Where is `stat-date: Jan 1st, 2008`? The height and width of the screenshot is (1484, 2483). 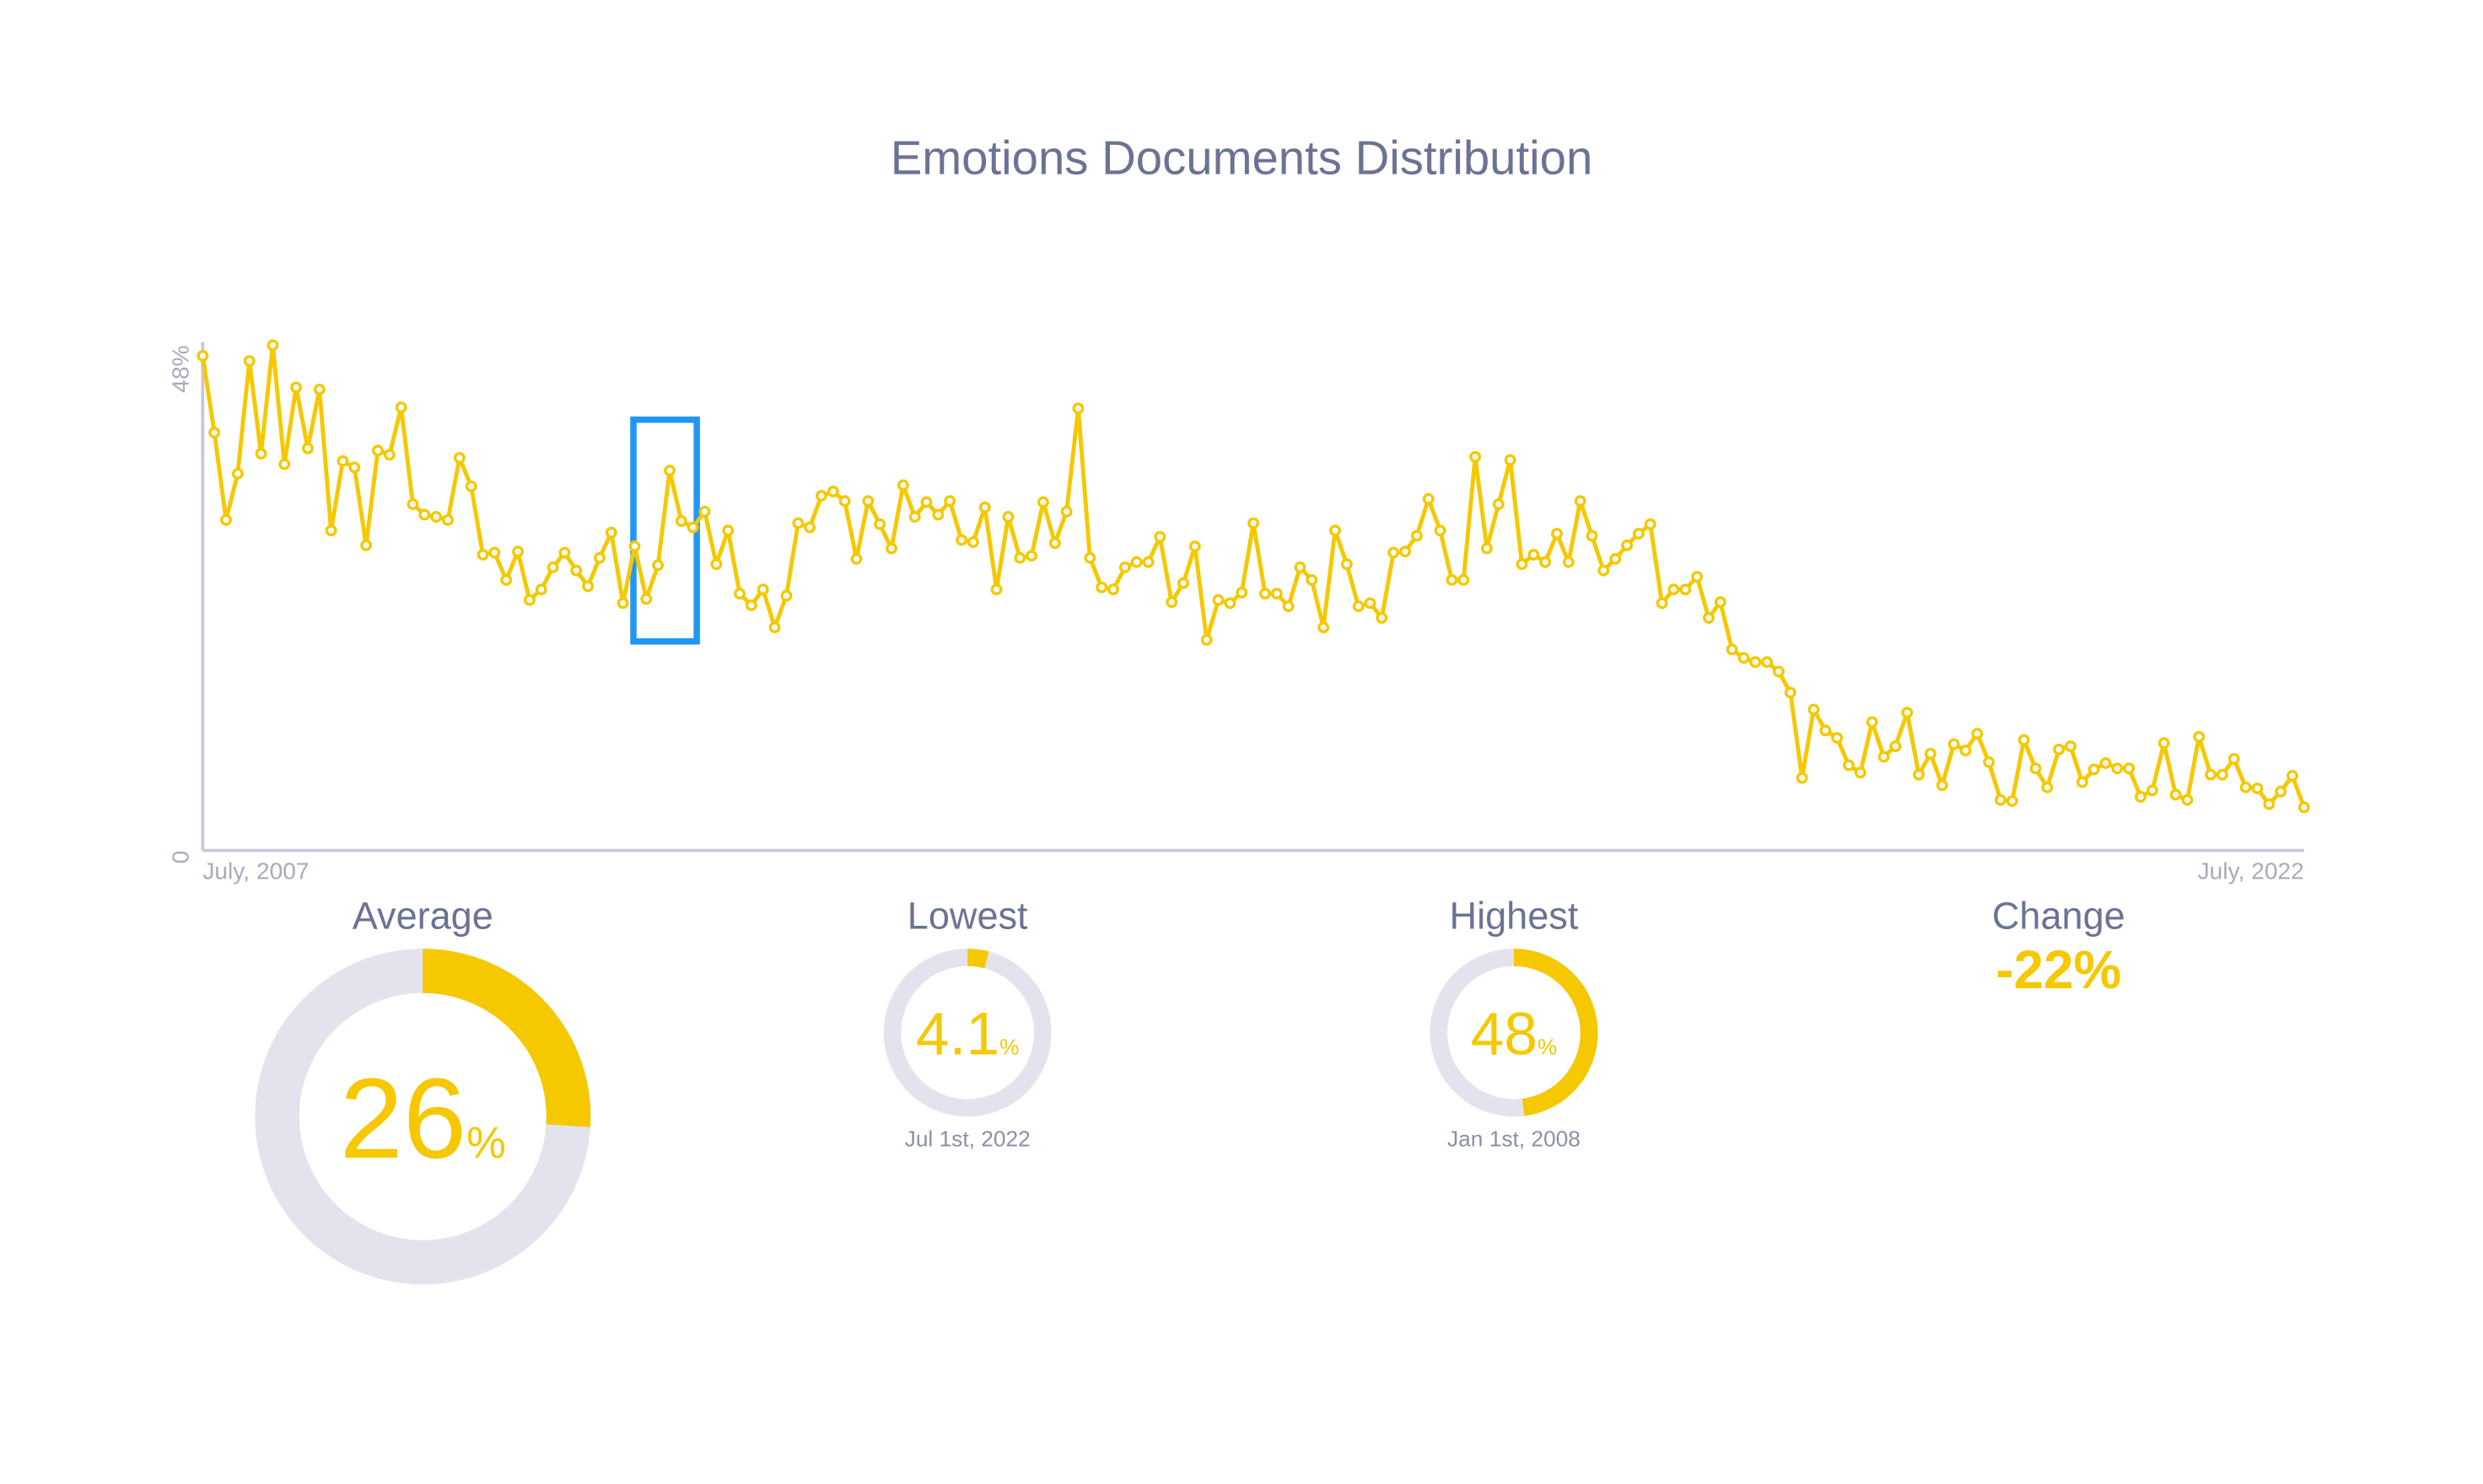
stat-date: Jan 1st, 2008 is located at coordinates (1514, 1138).